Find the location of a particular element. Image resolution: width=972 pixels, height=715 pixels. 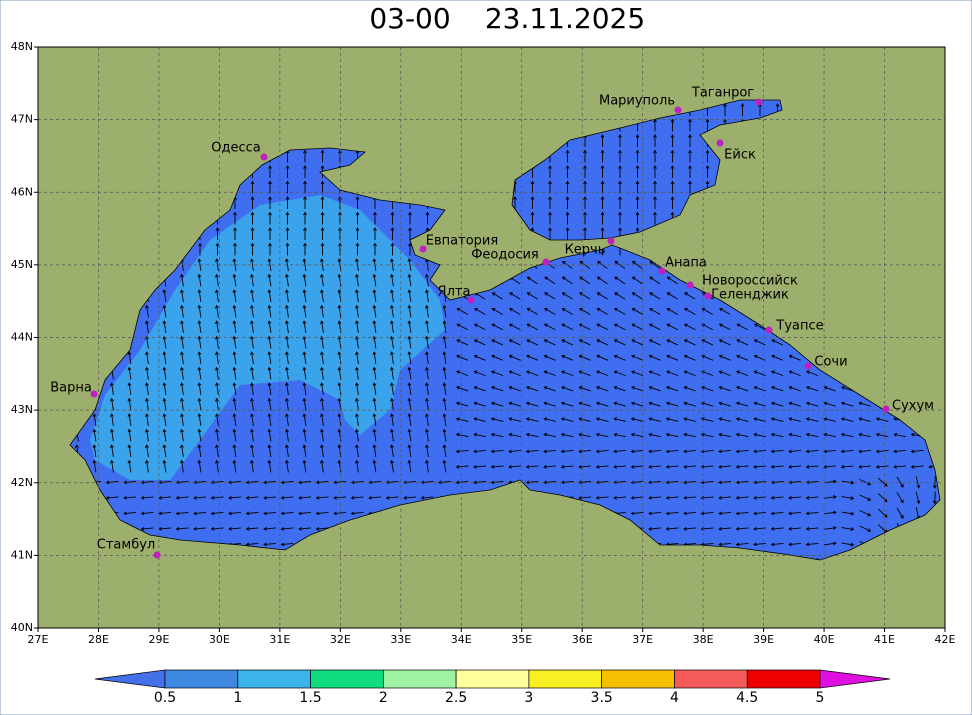

colorbar-segment is located at coordinates (347, 679).